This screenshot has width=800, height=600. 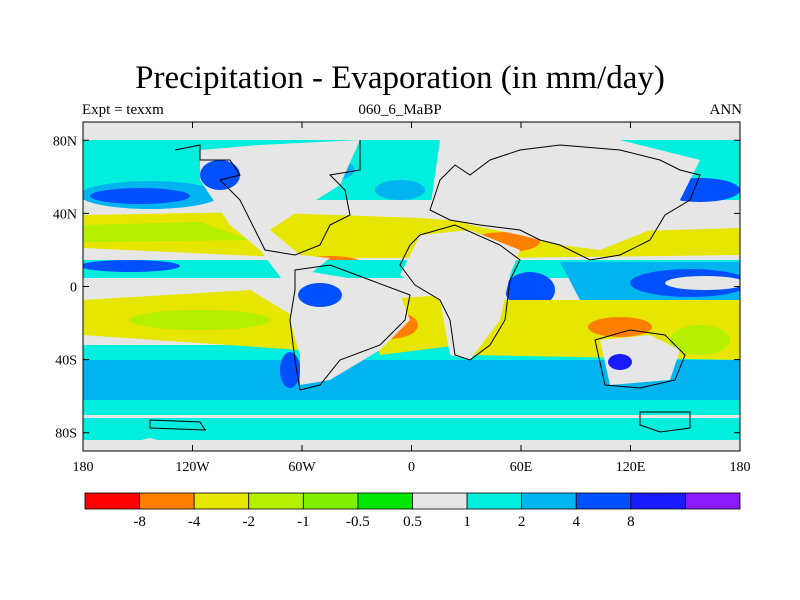 What do you see at coordinates (358, 522) in the screenshot?
I see `colorbar-label: -0.5` at bounding box center [358, 522].